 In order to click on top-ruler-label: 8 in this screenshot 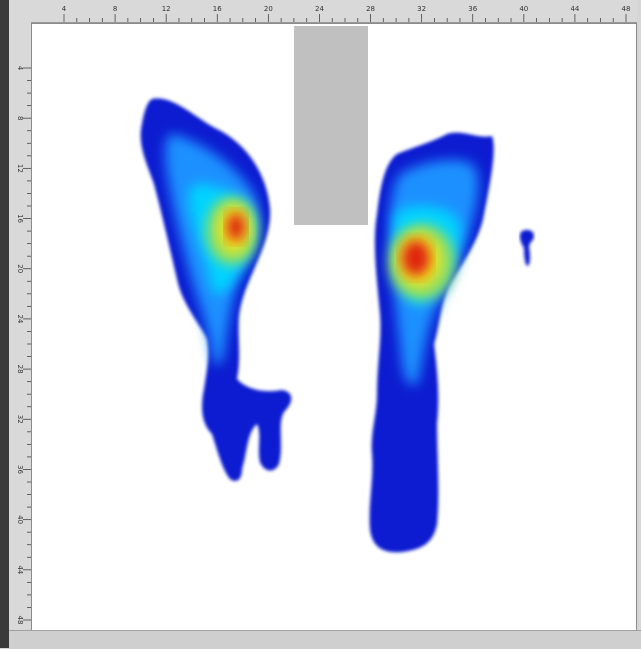, I will do `click(115, 9)`.